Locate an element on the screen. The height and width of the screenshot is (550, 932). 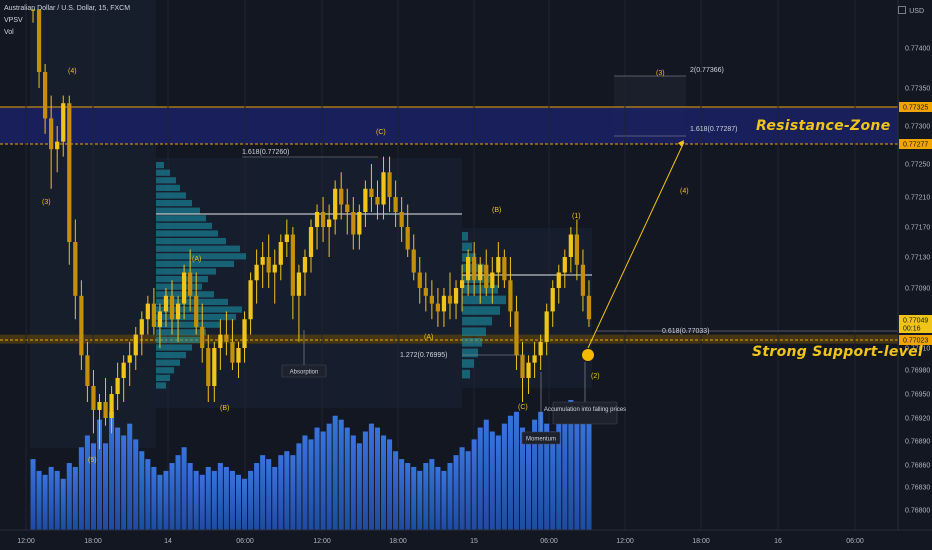
wave-label: (4) is located at coordinates (684, 191).